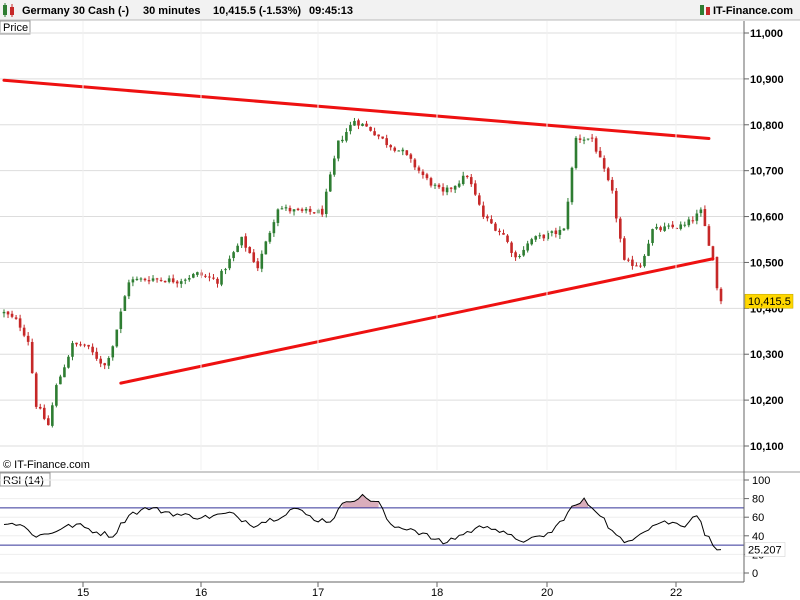  What do you see at coordinates (769, 301) in the screenshot?
I see `last-price-box` at bounding box center [769, 301].